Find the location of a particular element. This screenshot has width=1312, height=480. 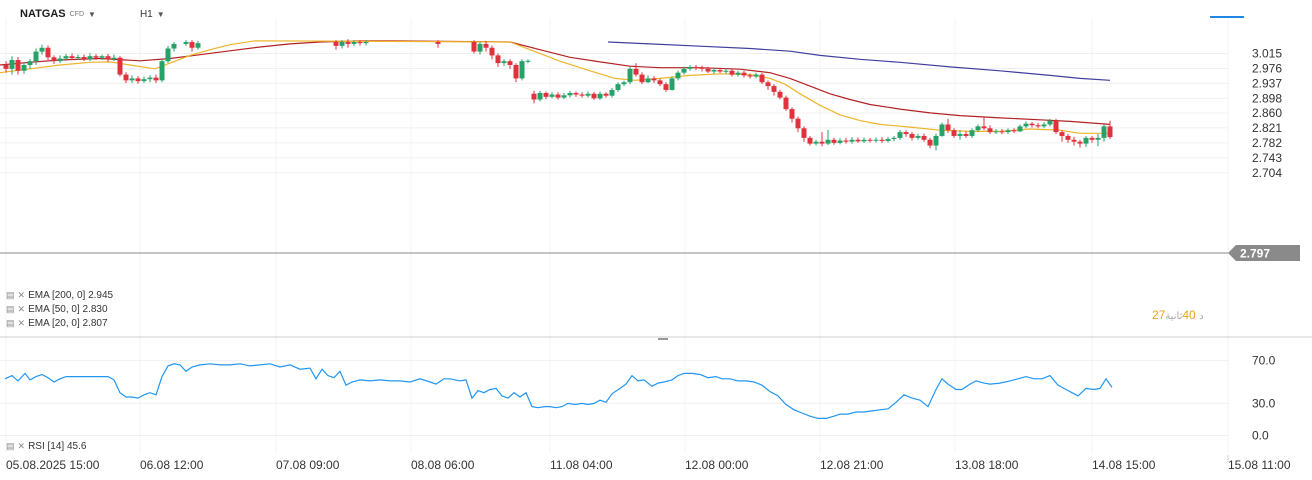

timeframe-selector: H1 is located at coordinates (146, 14).